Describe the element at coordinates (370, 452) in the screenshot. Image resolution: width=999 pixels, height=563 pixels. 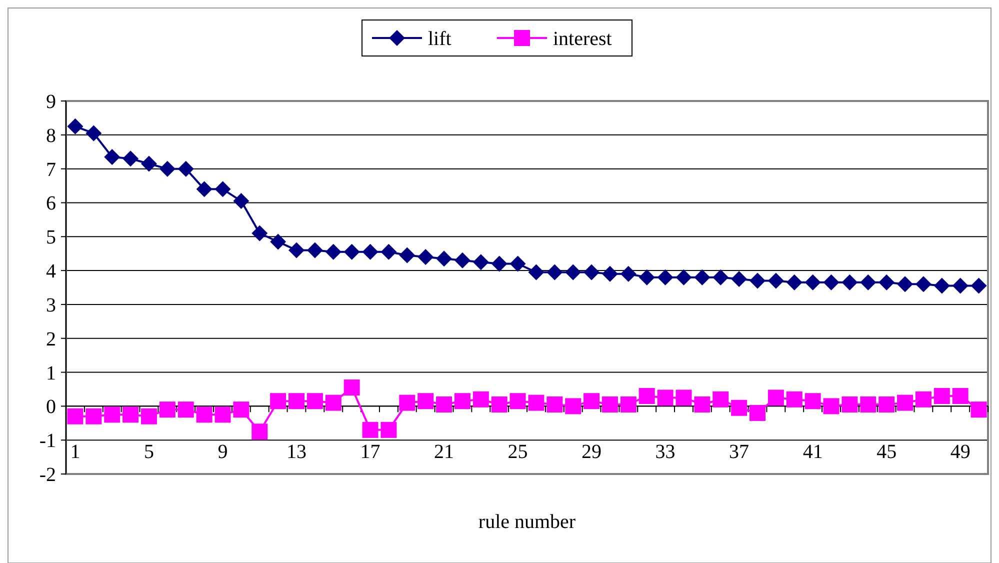
I see `x-tick-label: 17` at that location.